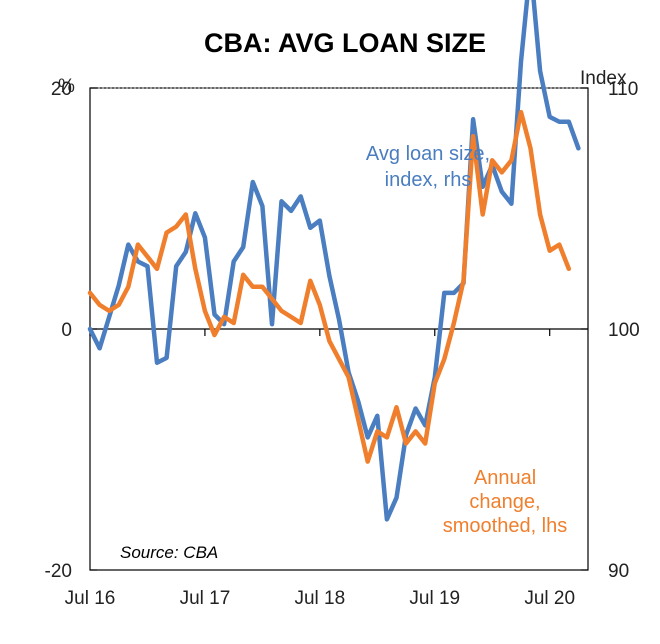 The image size is (660, 644). I want to click on right-tick-label: 110, so click(623, 89).